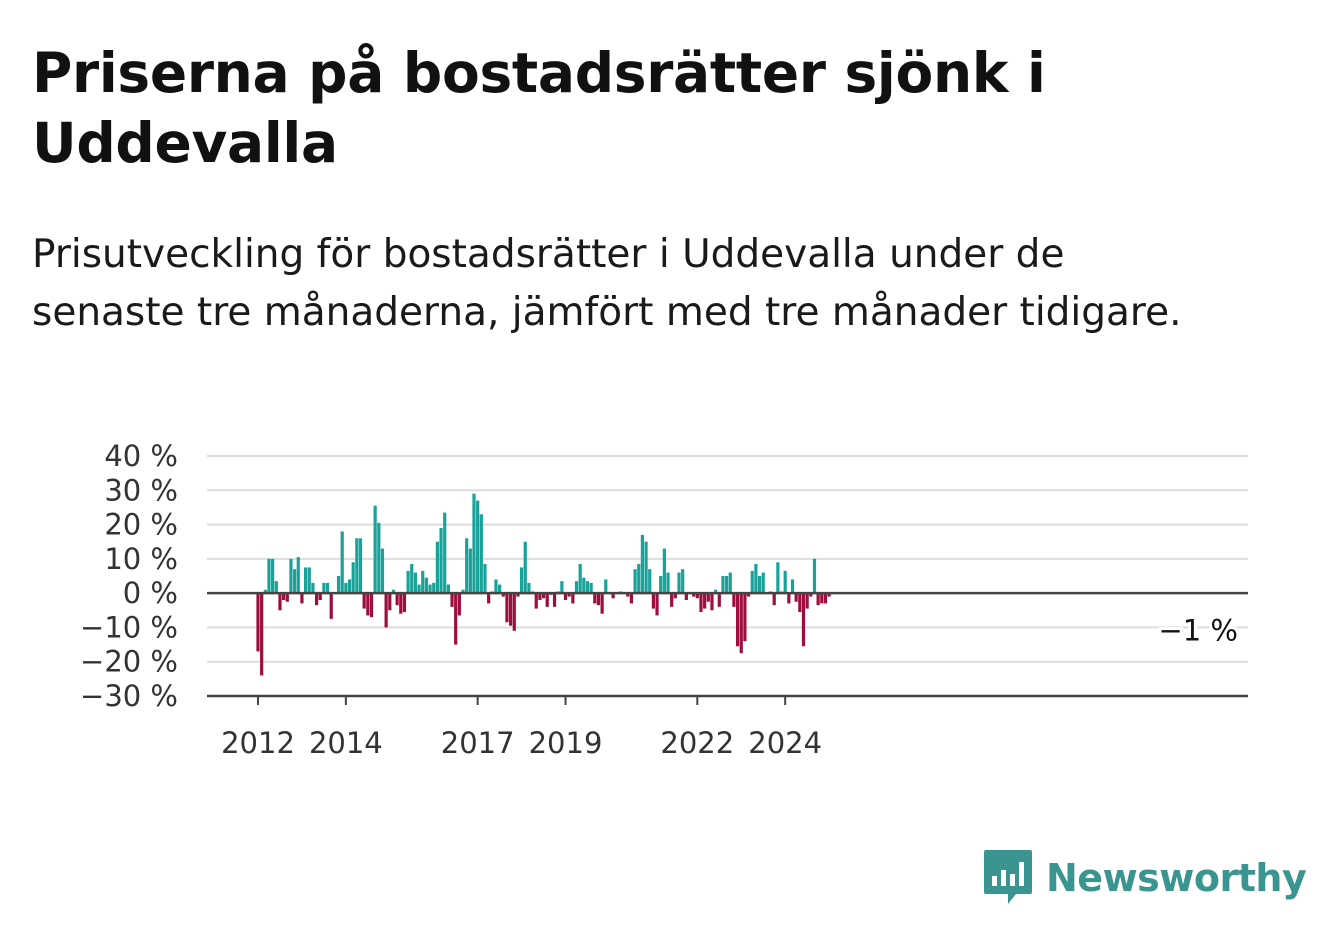 This screenshot has height=939, width=1322. Describe the element at coordinates (1176, 878) in the screenshot. I see `brand-name: Newsworthy` at that location.